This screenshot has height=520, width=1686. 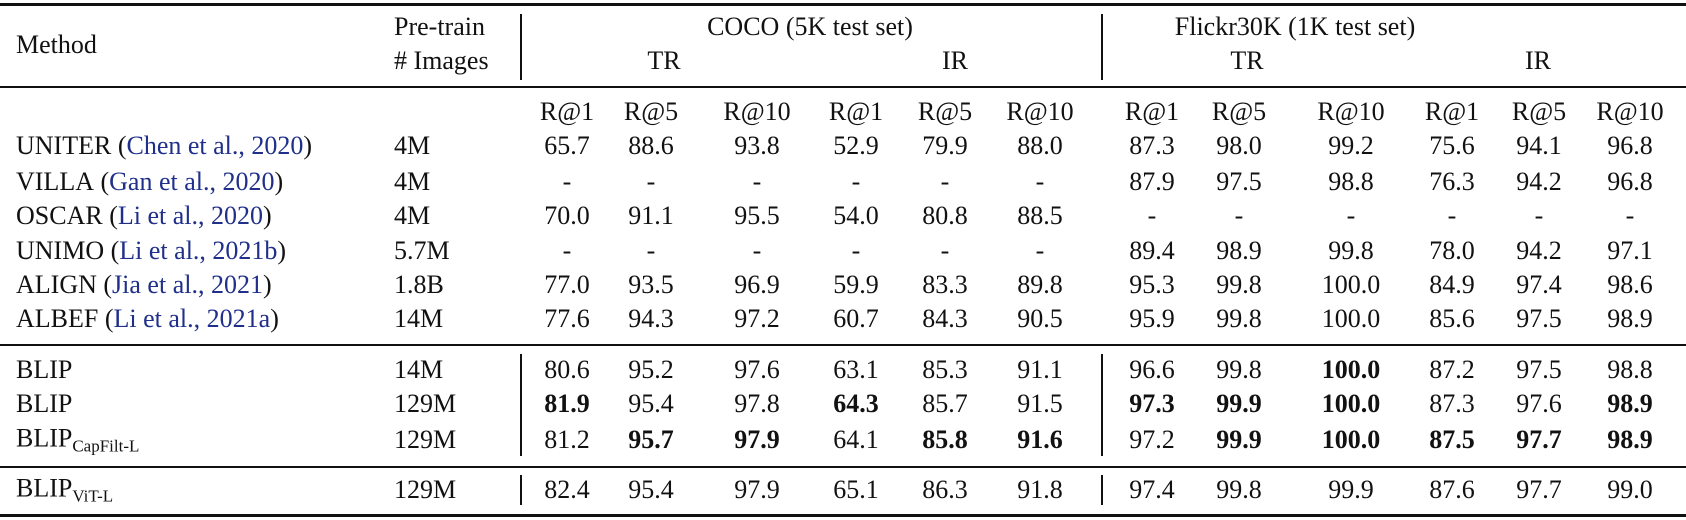 What do you see at coordinates (567, 145) in the screenshot?
I see `score-cell: 65.7` at bounding box center [567, 145].